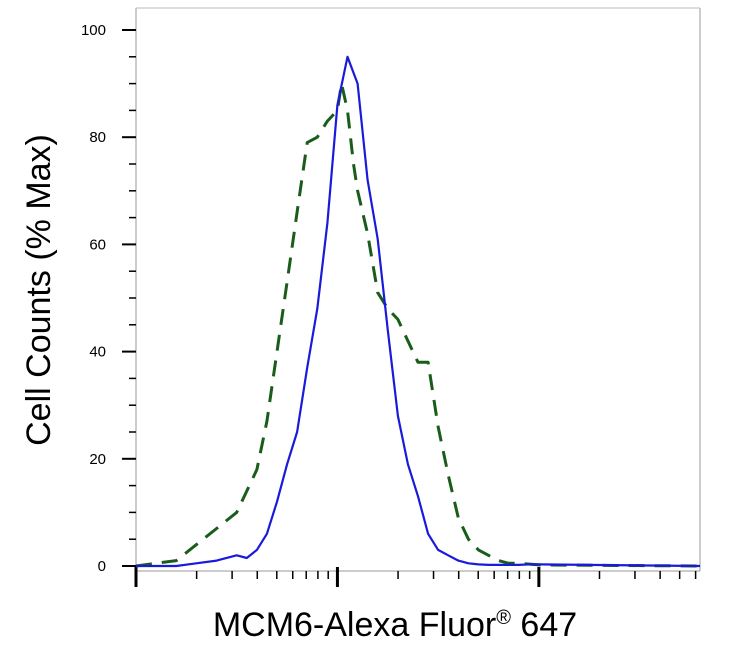 This screenshot has height=652, width=736. I want to click on y-axis-ticks: 0 20 40 60 80 100, so click(108, 298).